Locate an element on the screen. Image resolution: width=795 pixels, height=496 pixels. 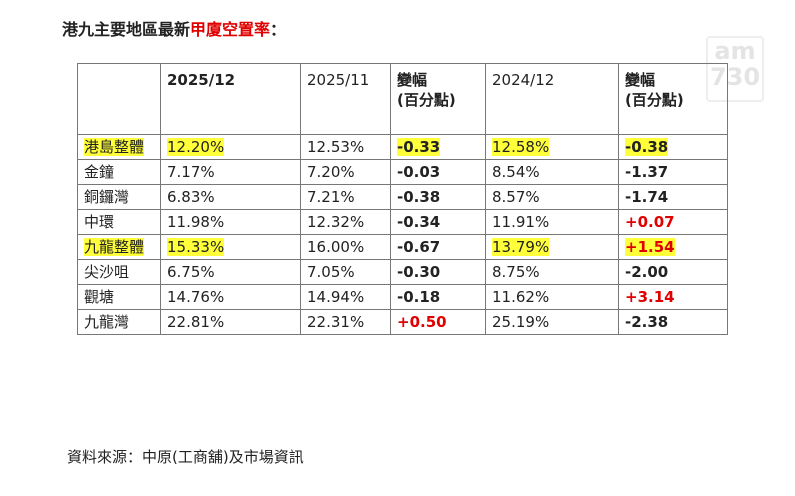
cell-text: -1.37 is located at coordinates (647, 172).